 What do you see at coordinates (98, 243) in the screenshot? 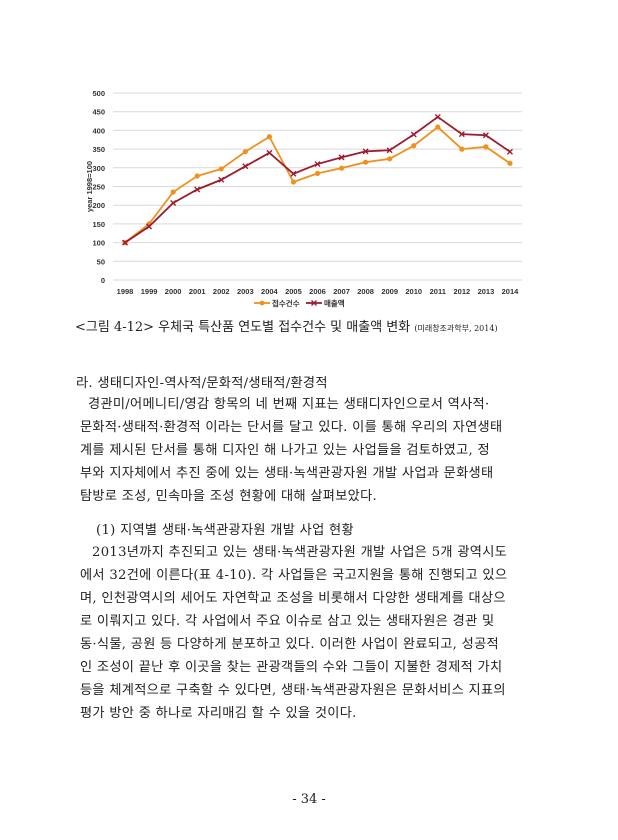
I see `y-tick-label: 100` at bounding box center [98, 243].